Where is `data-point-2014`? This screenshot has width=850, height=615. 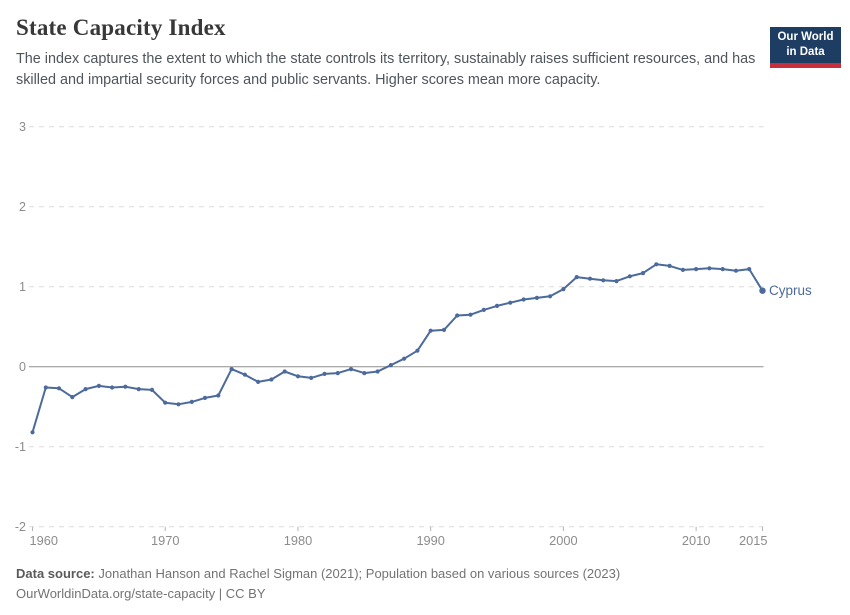 data-point-2014 is located at coordinates (749, 269).